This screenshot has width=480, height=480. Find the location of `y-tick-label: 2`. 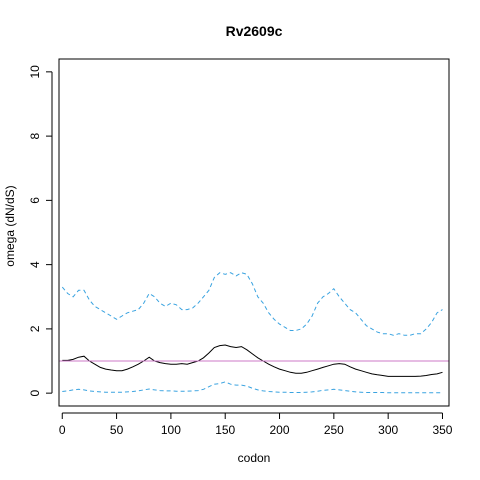

y-tick-label: 2 is located at coordinates (35, 328).